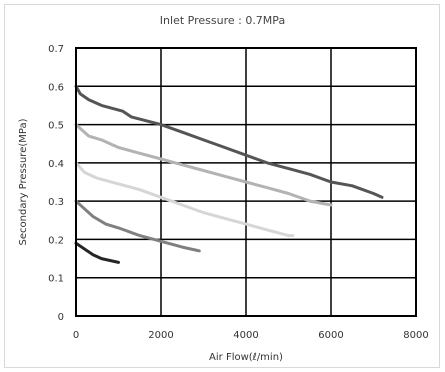  Describe the element at coordinates (61, 317) in the screenshot. I see `y-tick-label: 0` at that location.